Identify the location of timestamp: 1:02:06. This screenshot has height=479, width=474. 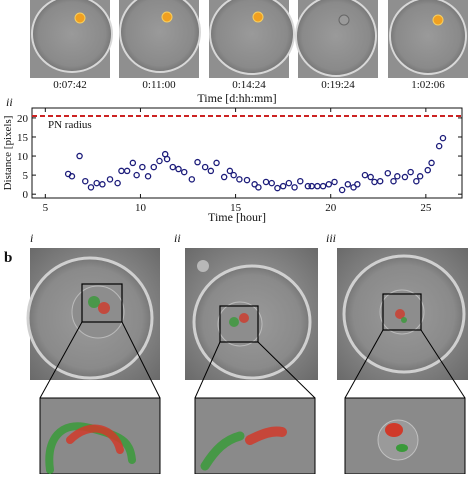
(428, 85).